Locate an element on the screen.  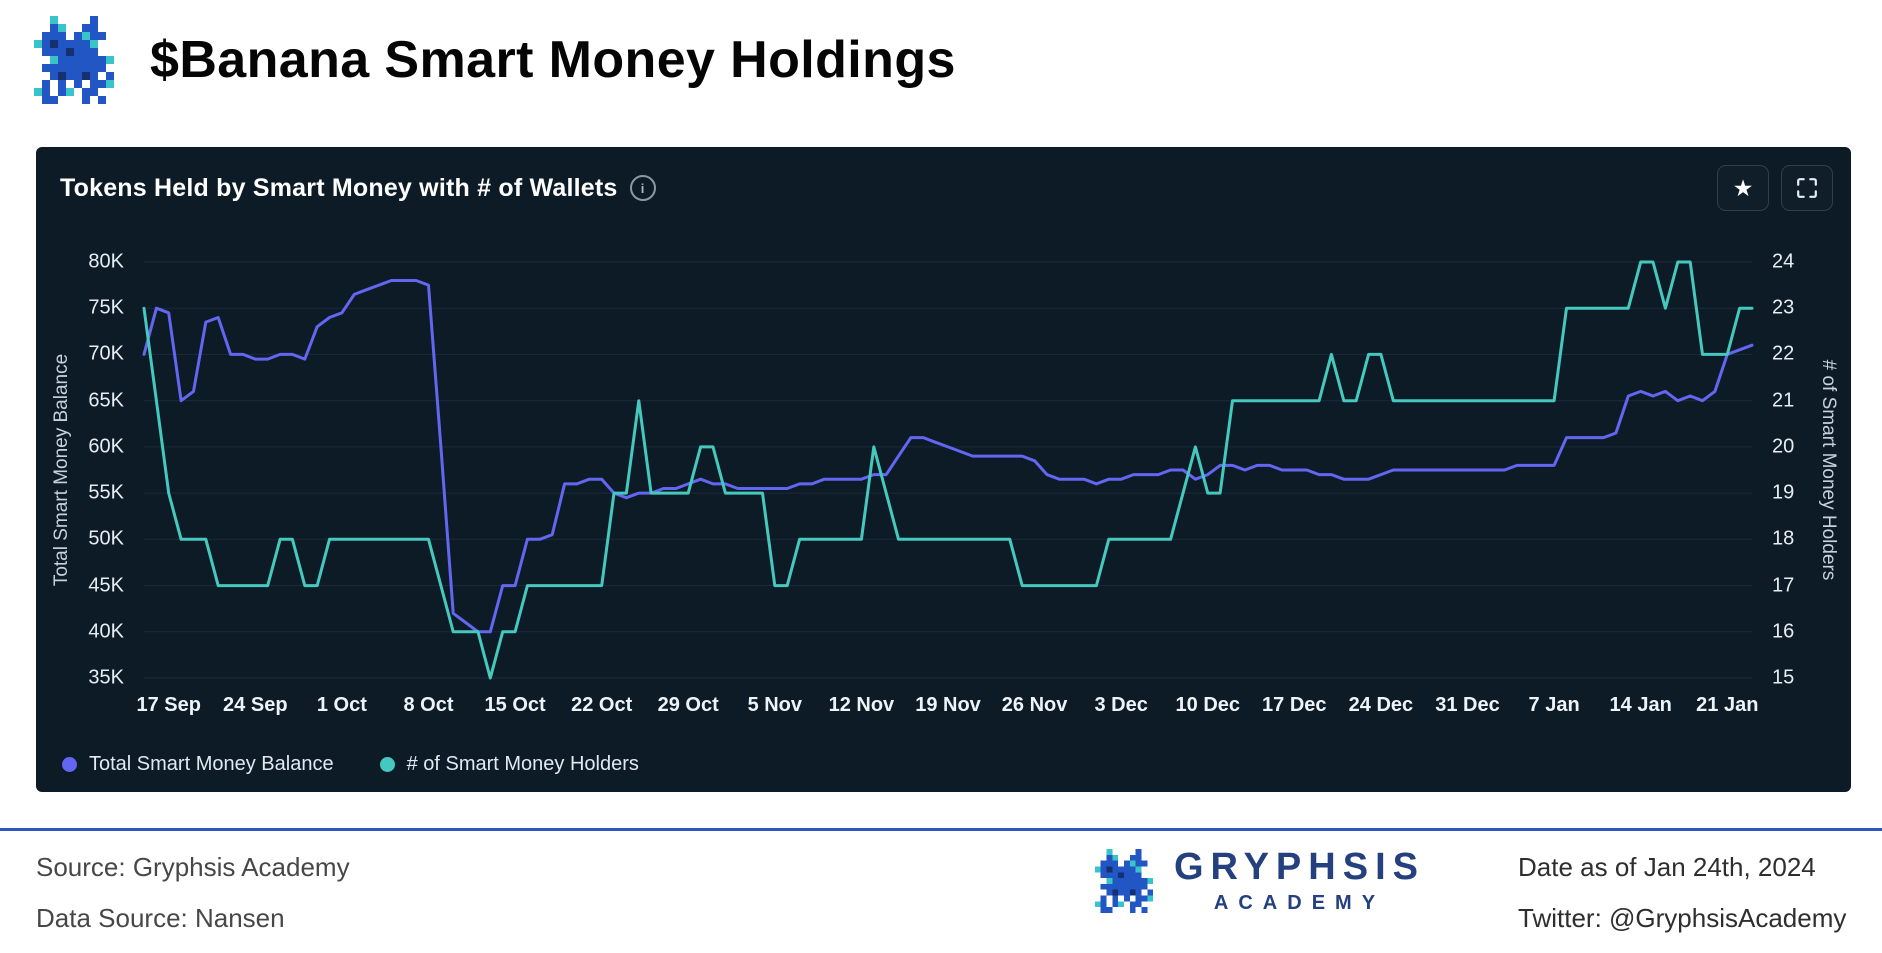
brand-name: GRYPHSIS is located at coordinates (1299, 867).